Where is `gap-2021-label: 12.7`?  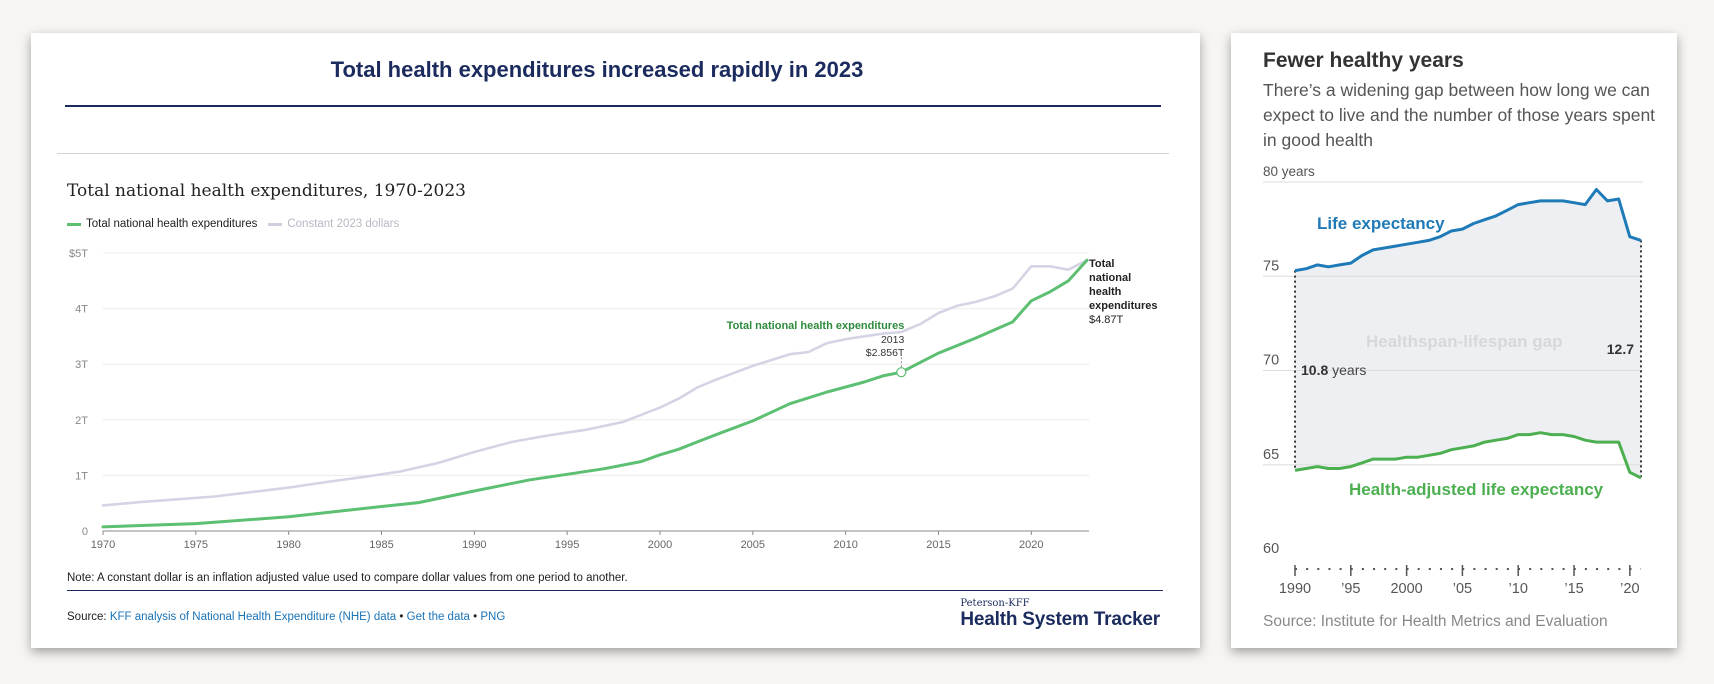 gap-2021-label: 12.7 is located at coordinates (1620, 349).